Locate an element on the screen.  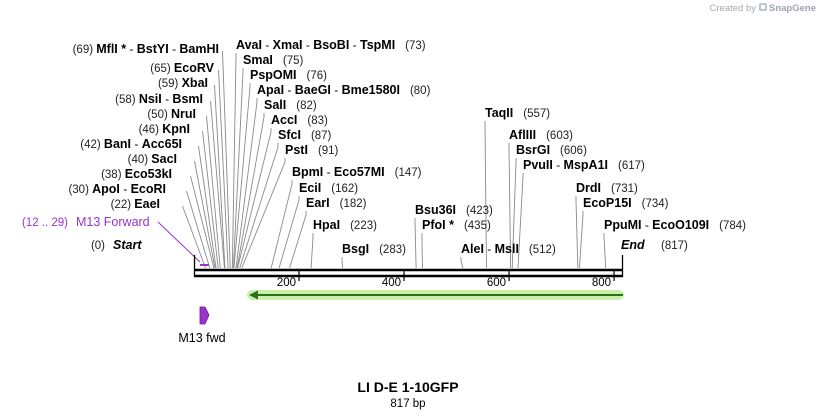
site-label: (42) BanI - Acc65I is located at coordinates (131, 144).